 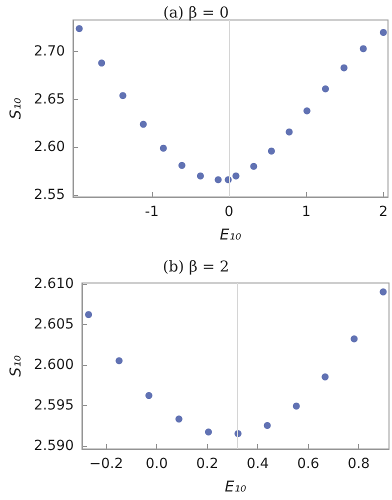 What do you see at coordinates (50, 99) in the screenshot?
I see `y-tick-label: 2.65` at bounding box center [50, 99].